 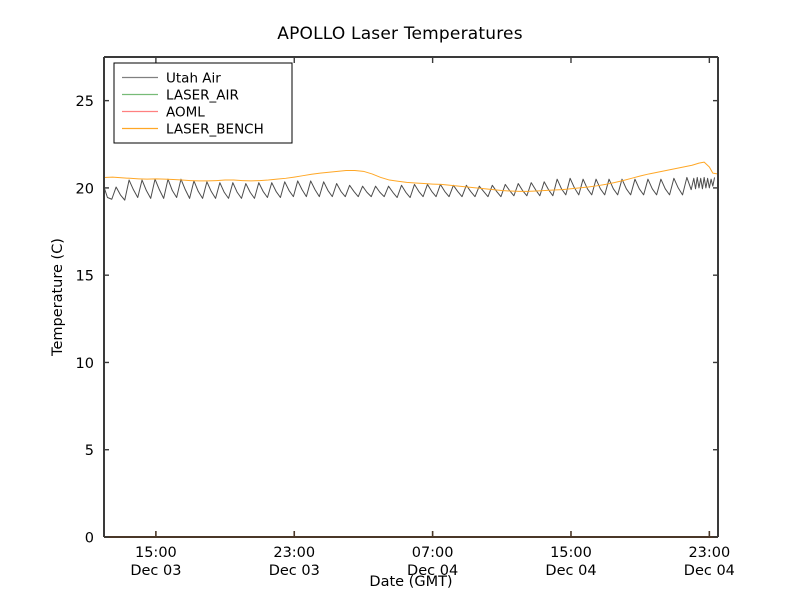 I want to click on y-axis-title: Temperature (C), so click(x=58, y=297).